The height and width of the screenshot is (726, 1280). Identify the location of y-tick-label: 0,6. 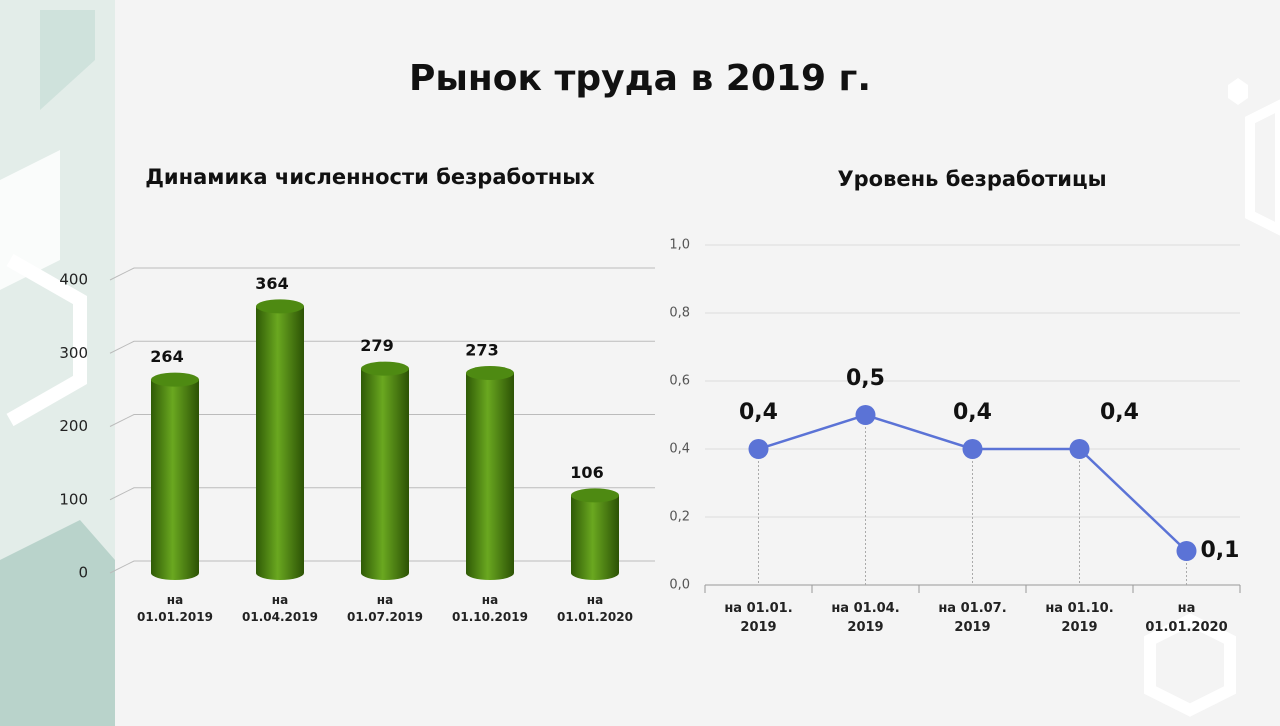
(679, 381).